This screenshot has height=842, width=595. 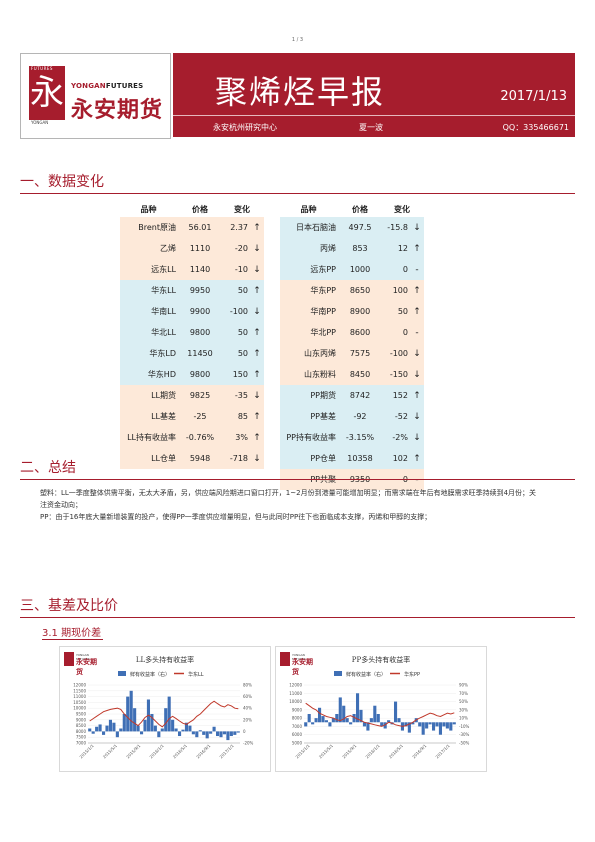 I want to click on table-row: Brent原油 56.01 2.37 ↑, so click(x=192, y=227).